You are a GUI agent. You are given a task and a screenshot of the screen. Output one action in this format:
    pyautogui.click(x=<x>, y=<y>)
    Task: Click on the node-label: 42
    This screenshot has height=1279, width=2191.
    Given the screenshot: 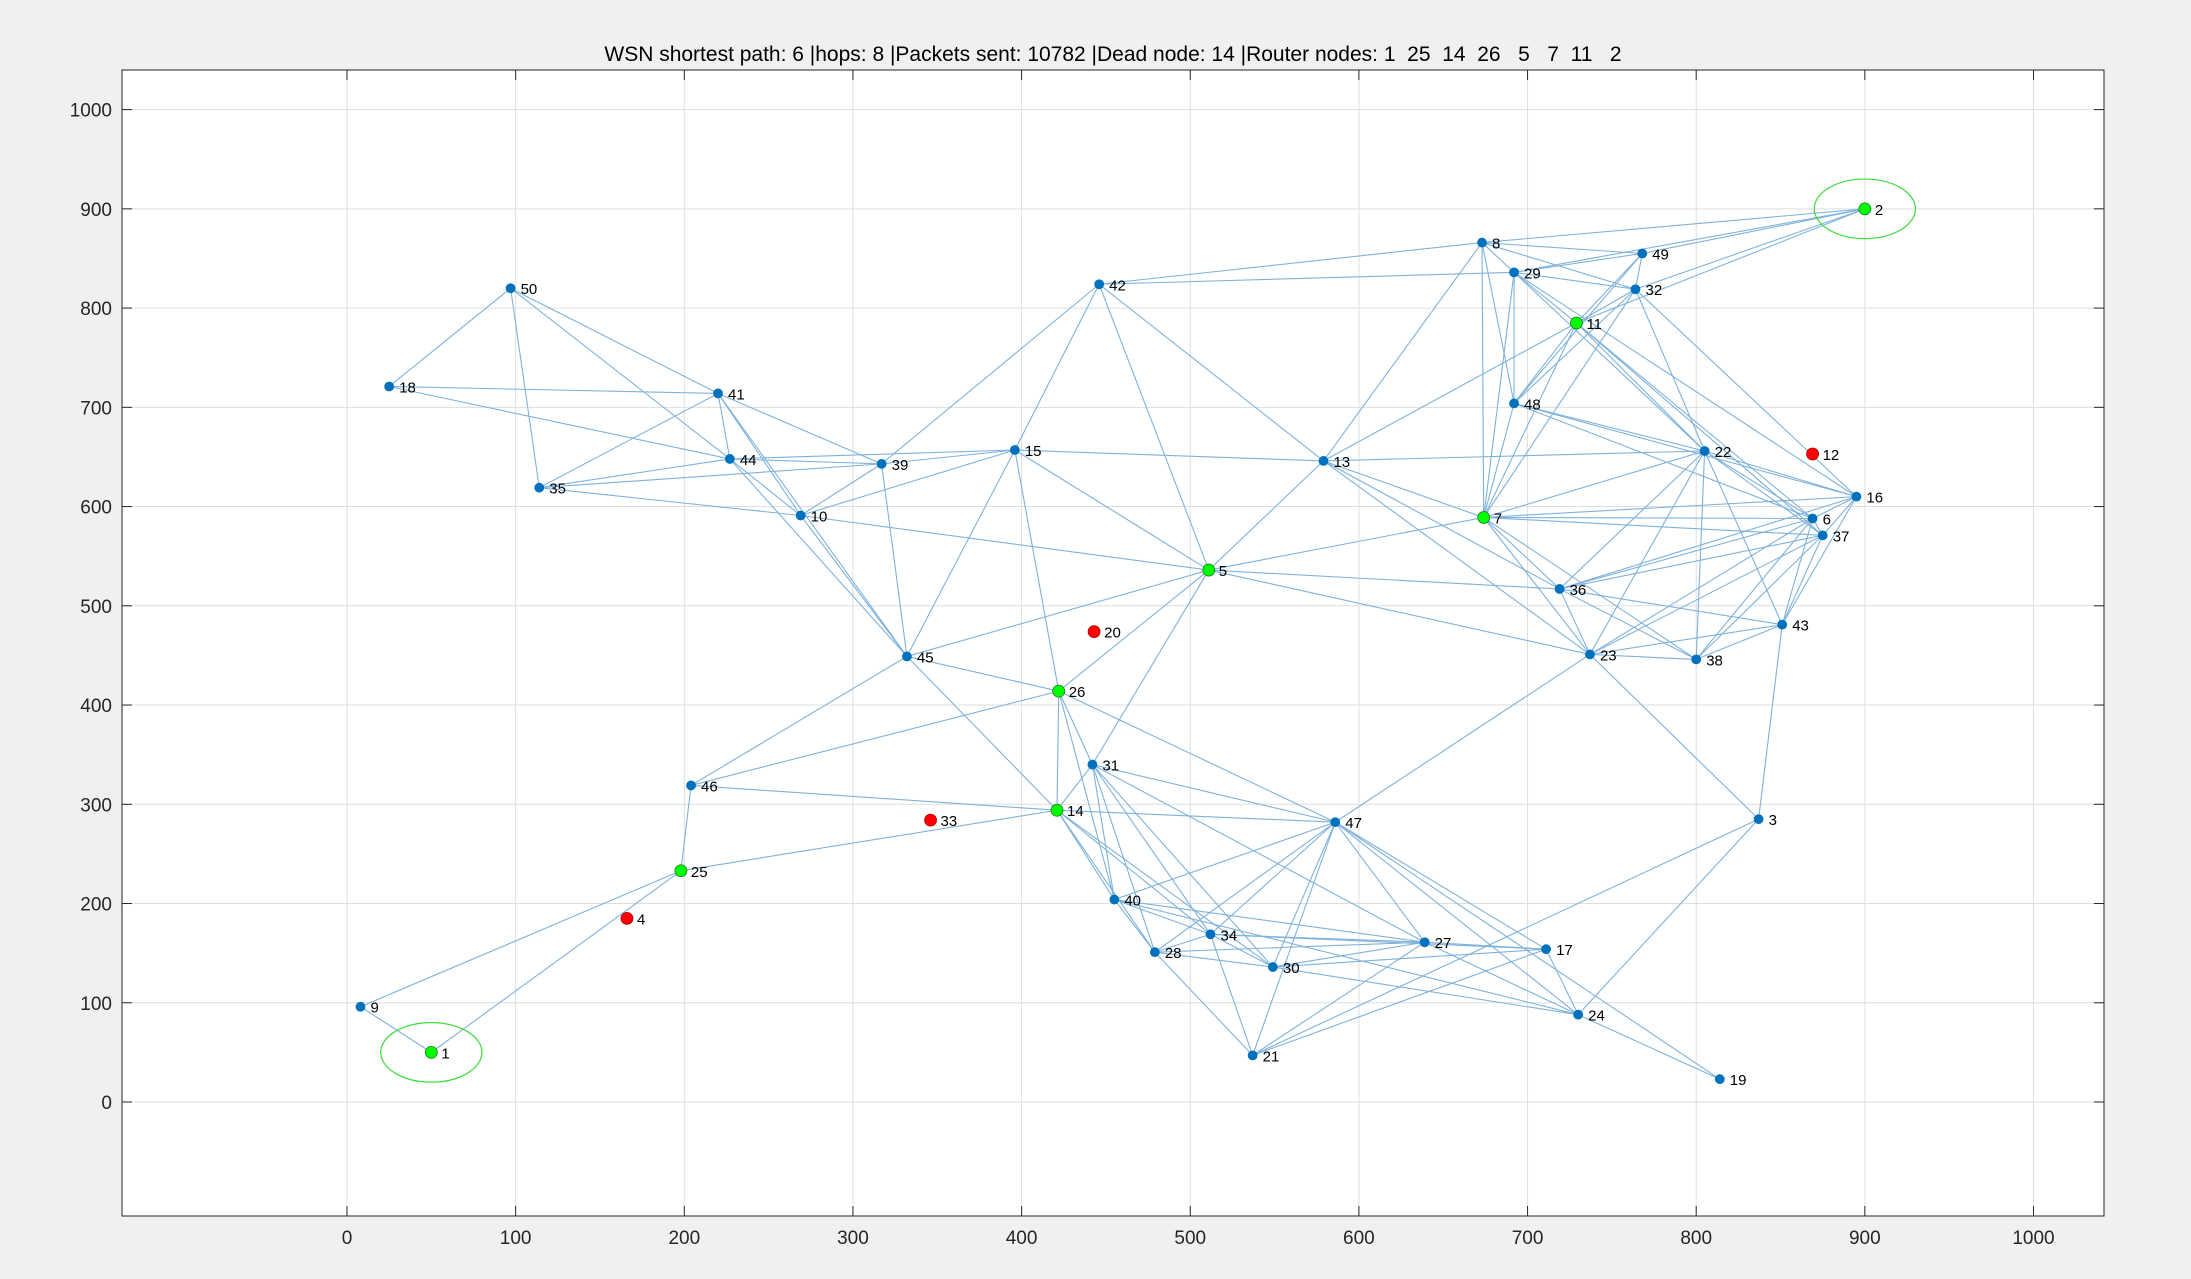 What is the action you would take?
    pyautogui.click(x=1117, y=285)
    